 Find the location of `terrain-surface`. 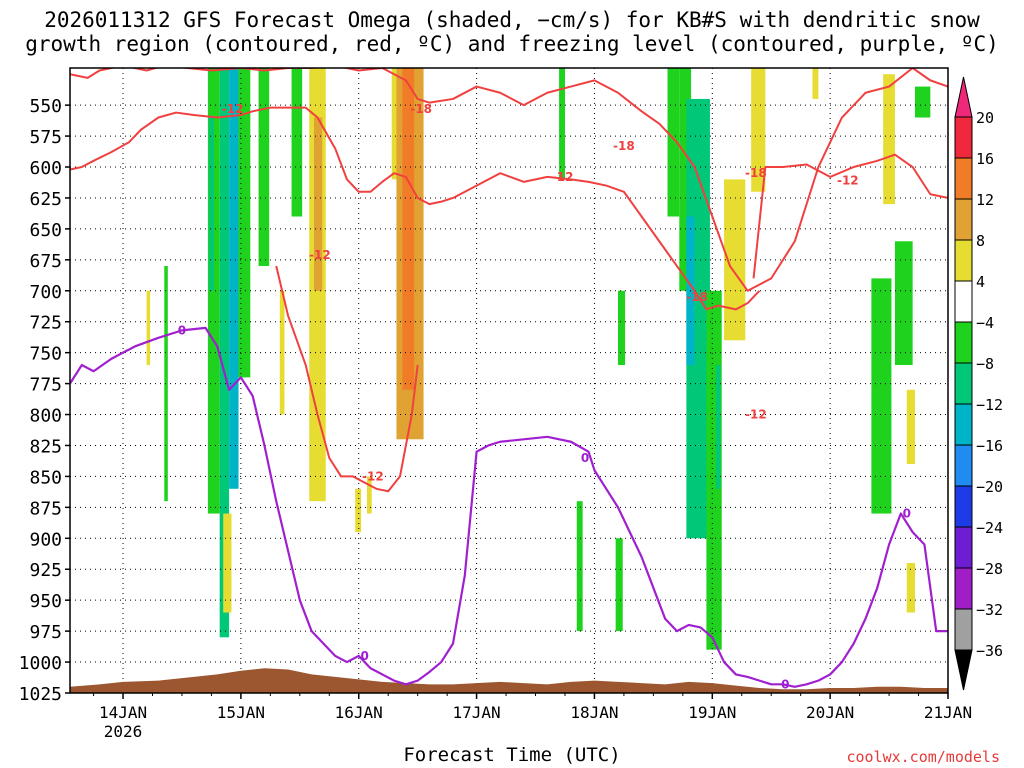

terrain-surface is located at coordinates (509, 680).